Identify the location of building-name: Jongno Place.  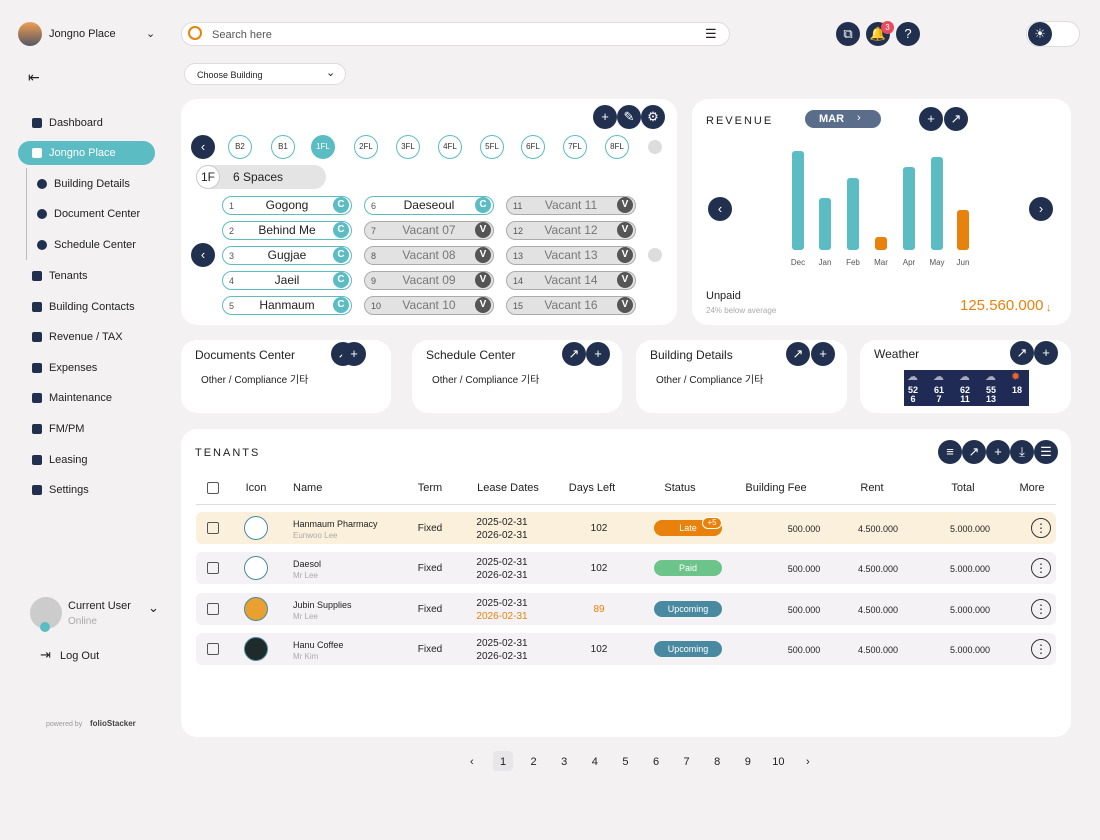
(82, 34).